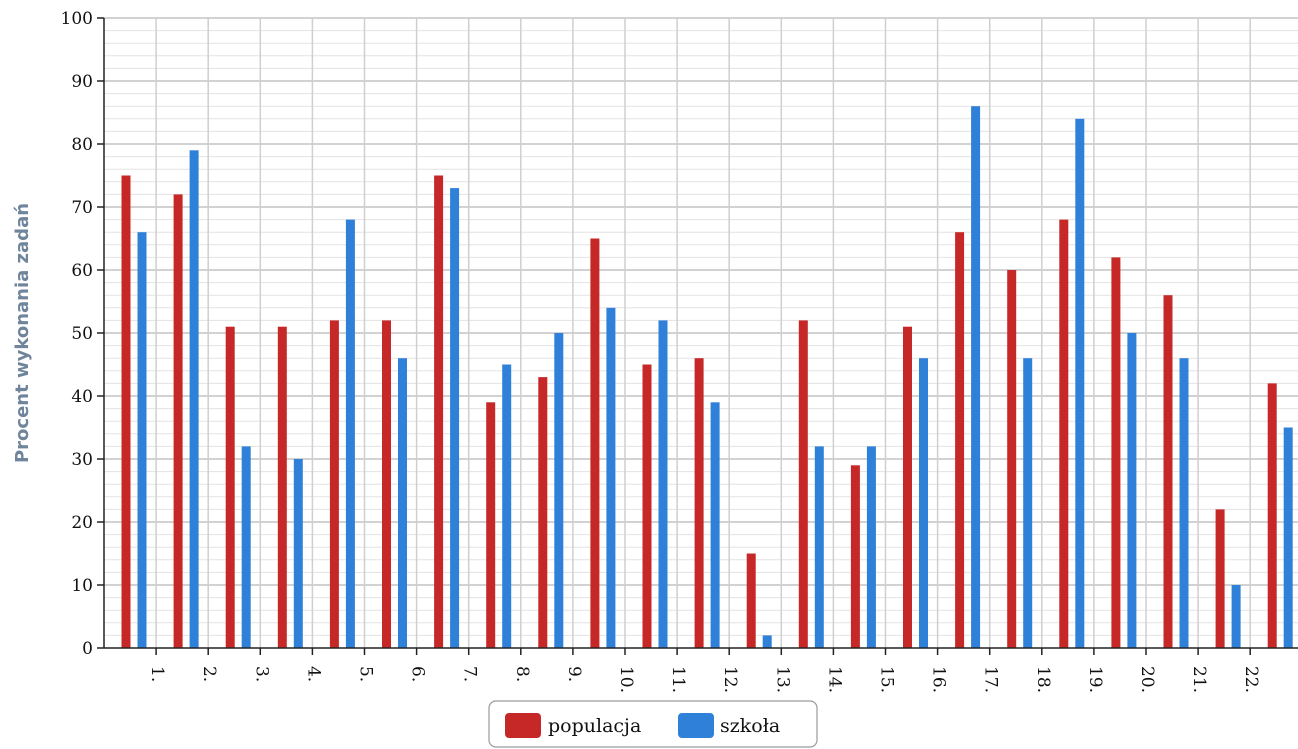 Image resolution: width=1298 pixels, height=749 pixels. What do you see at coordinates (1043, 679) in the screenshot?
I see `x-tick-label: 18.` at bounding box center [1043, 679].